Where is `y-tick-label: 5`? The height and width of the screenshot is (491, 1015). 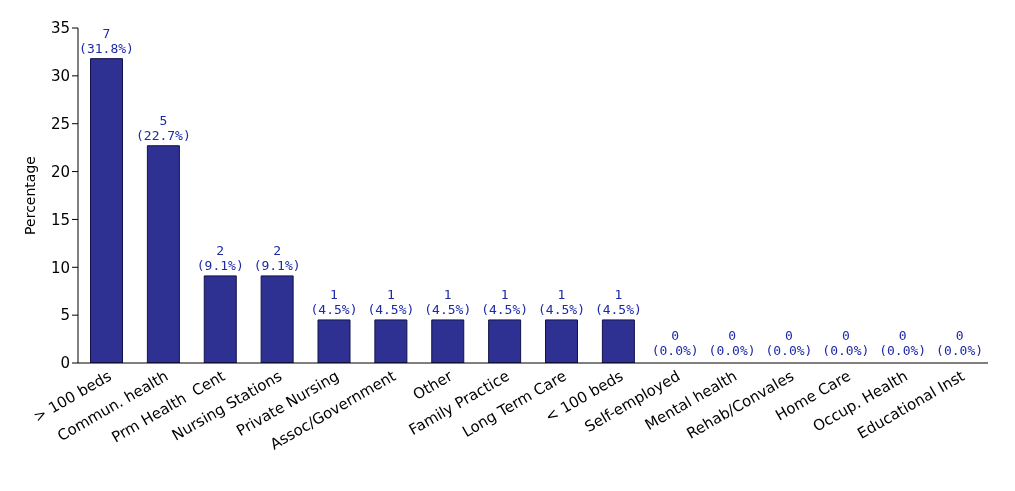 y-tick-label: 5 is located at coordinates (65, 315).